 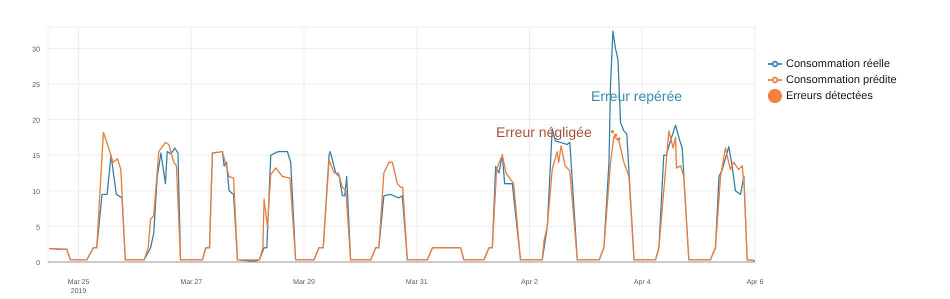 I want to click on legend-label: Consommation prédite, so click(x=841, y=80).